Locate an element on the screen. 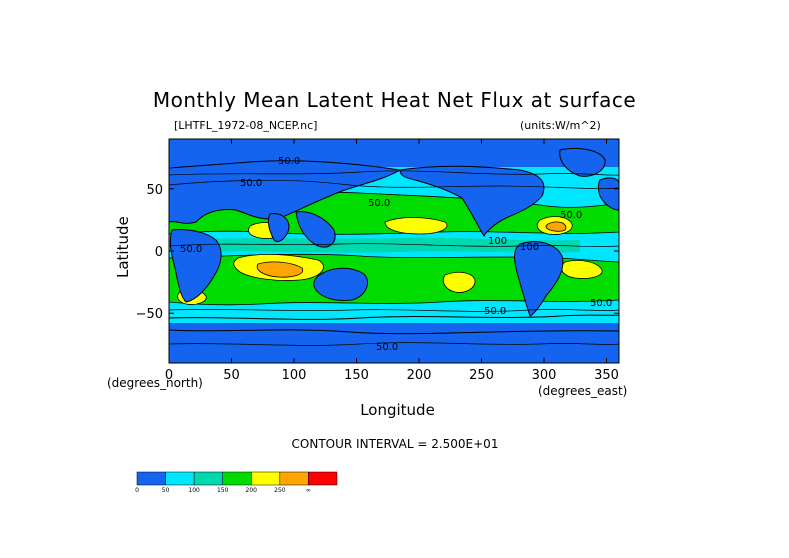 This screenshot has width=789, height=558. land-europe-west is located at coordinates (608, 194).